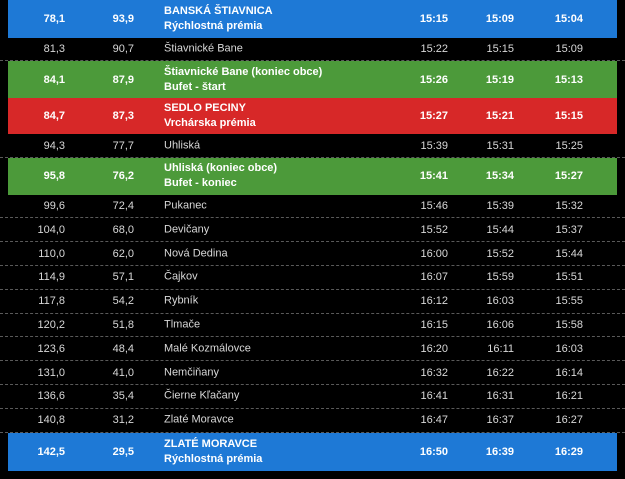  What do you see at coordinates (569, 229) in the screenshot?
I see `time-3: 15:37` at bounding box center [569, 229].